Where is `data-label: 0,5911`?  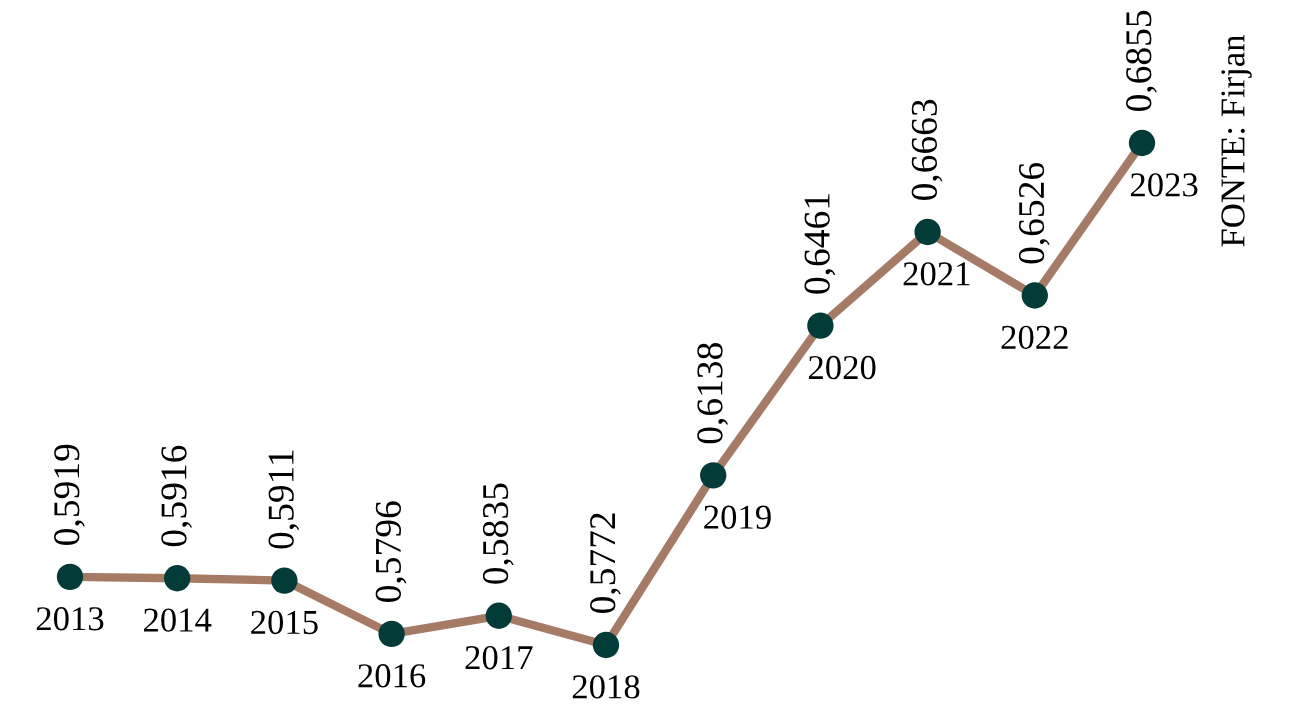
data-label: 0,5911 is located at coordinates (284, 499).